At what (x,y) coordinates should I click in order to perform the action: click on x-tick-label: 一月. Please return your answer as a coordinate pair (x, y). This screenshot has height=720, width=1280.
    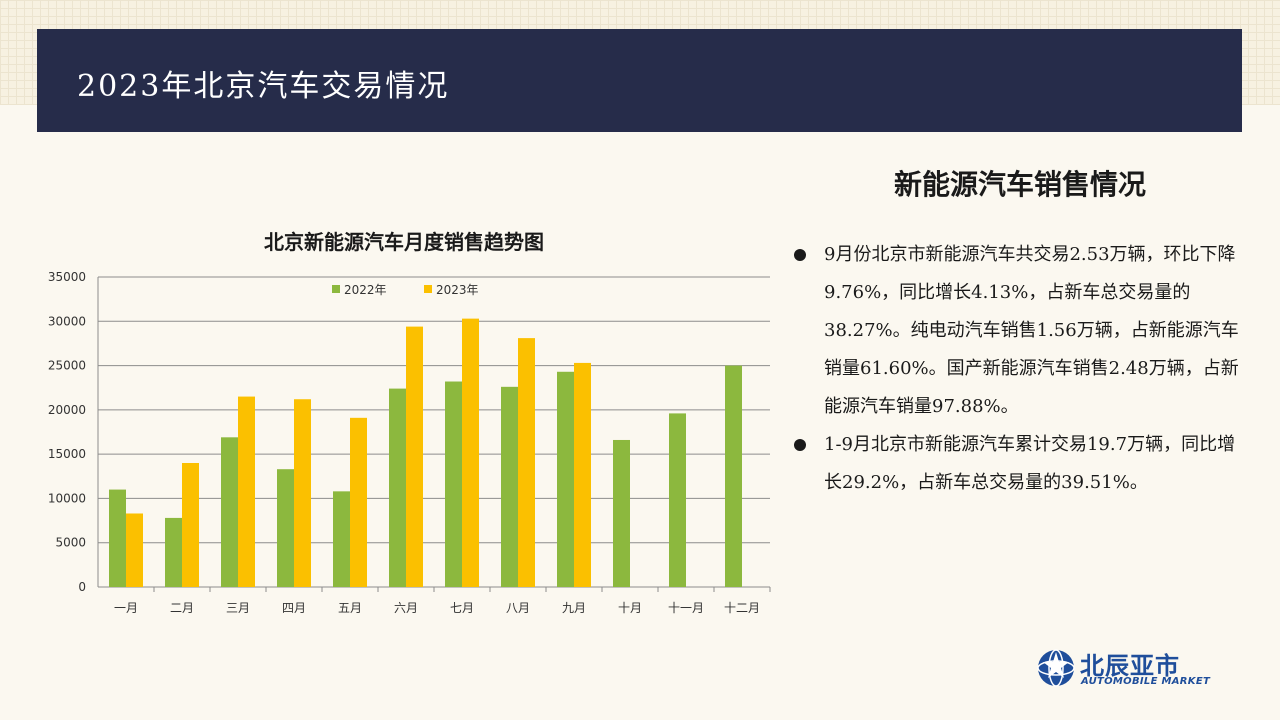
    Looking at the image, I should click on (126, 608).